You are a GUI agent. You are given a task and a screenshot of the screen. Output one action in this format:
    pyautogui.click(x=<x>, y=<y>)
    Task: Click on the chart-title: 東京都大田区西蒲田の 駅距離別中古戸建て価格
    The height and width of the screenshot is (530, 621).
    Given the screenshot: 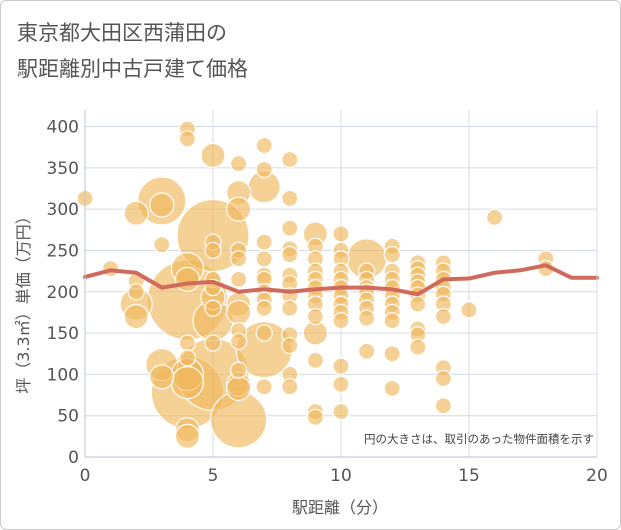 What is the action you would take?
    pyautogui.click(x=297, y=51)
    